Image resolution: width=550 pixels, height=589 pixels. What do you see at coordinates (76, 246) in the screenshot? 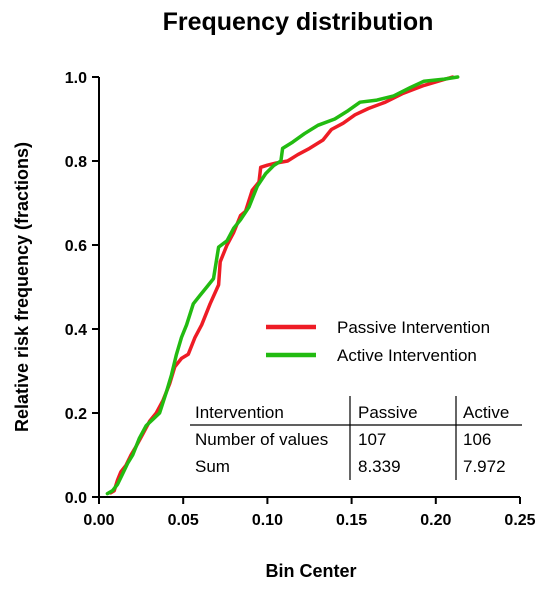
I see `y-tick-label: 0.6` at bounding box center [76, 246].